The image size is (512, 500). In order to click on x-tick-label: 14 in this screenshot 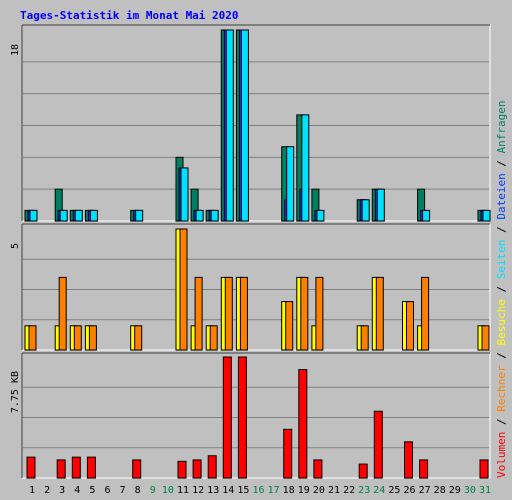, I will do `click(228, 490)`.